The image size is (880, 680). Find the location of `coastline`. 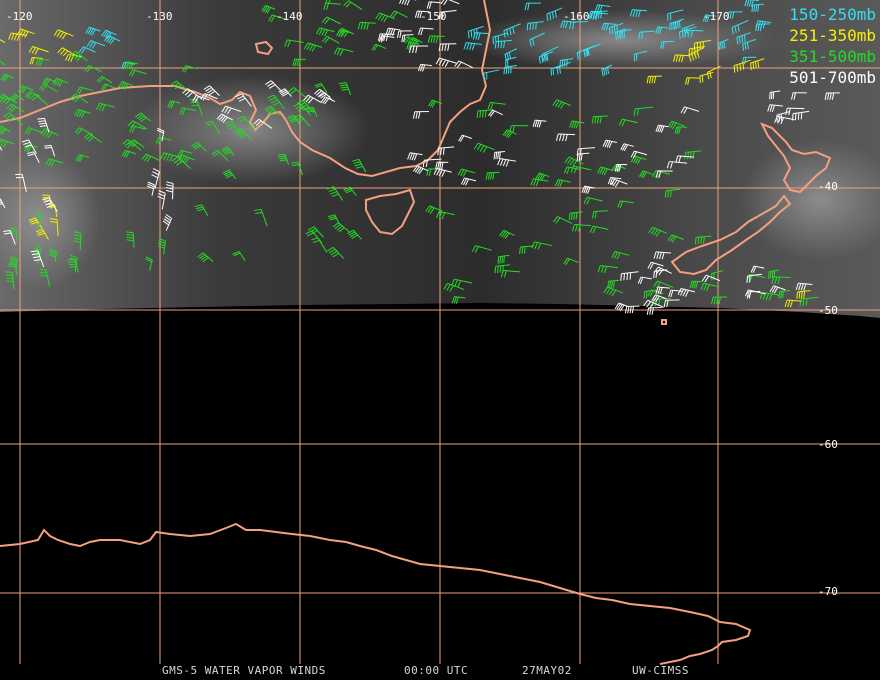

coastline is located at coordinates (664, 322).